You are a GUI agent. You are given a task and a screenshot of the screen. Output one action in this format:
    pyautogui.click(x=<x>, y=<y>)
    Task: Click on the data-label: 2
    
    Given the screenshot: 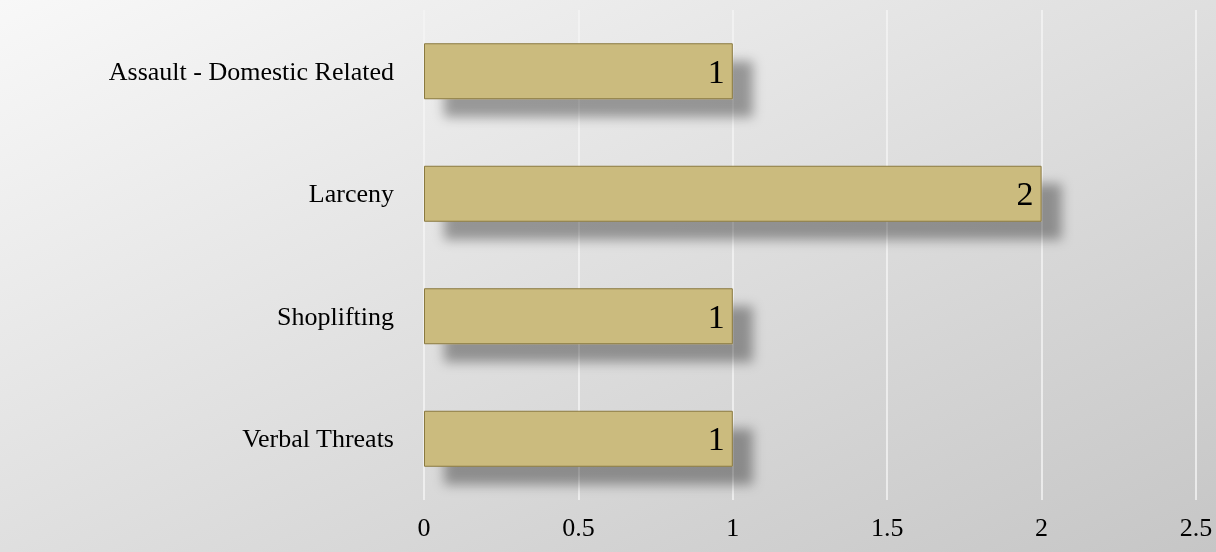 What is the action you would take?
    pyautogui.click(x=1025, y=194)
    